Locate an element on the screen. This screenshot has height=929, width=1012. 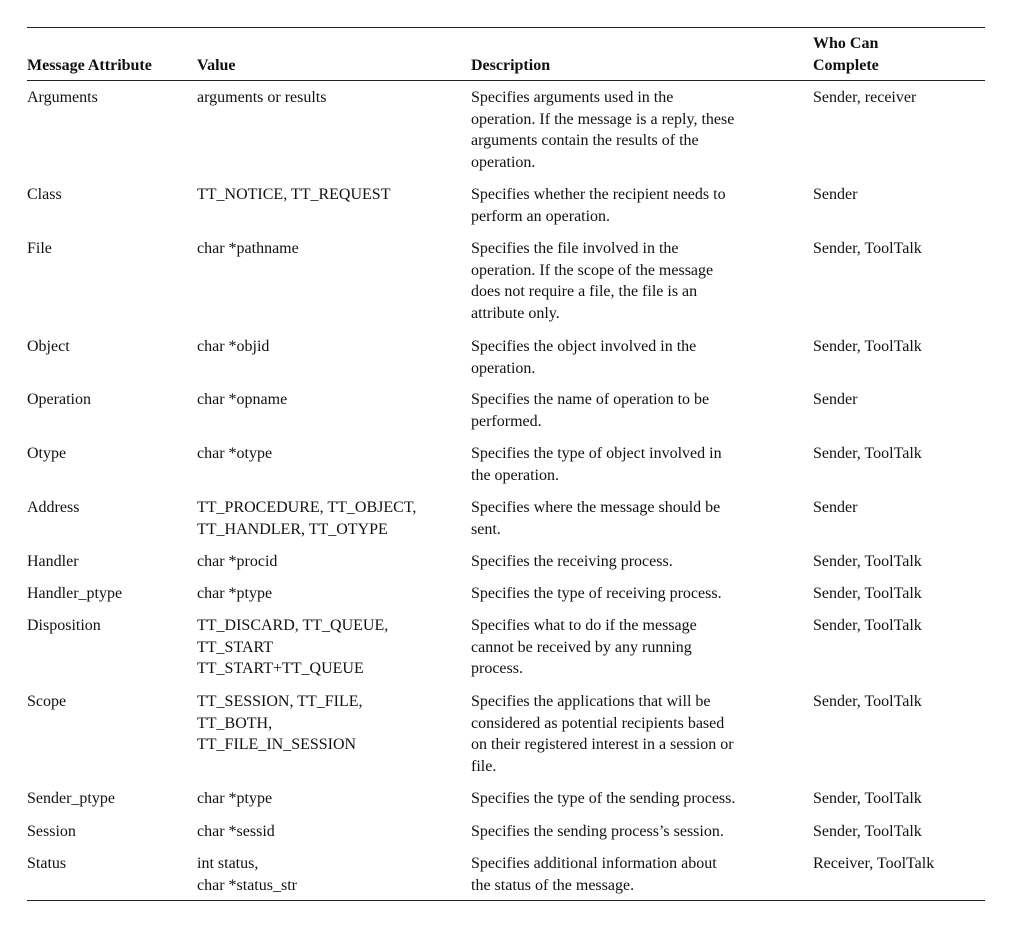
column-header: Message Attribute is located at coordinates (89, 66).